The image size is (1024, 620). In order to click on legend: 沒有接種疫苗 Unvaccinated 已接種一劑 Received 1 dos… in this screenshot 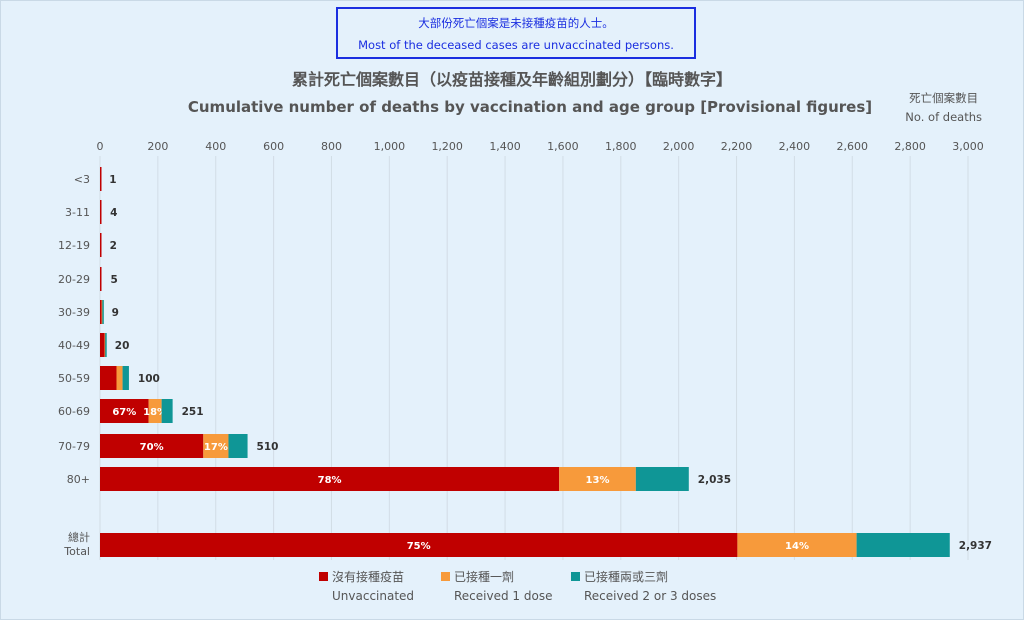, I will do `click(512, 588)`.